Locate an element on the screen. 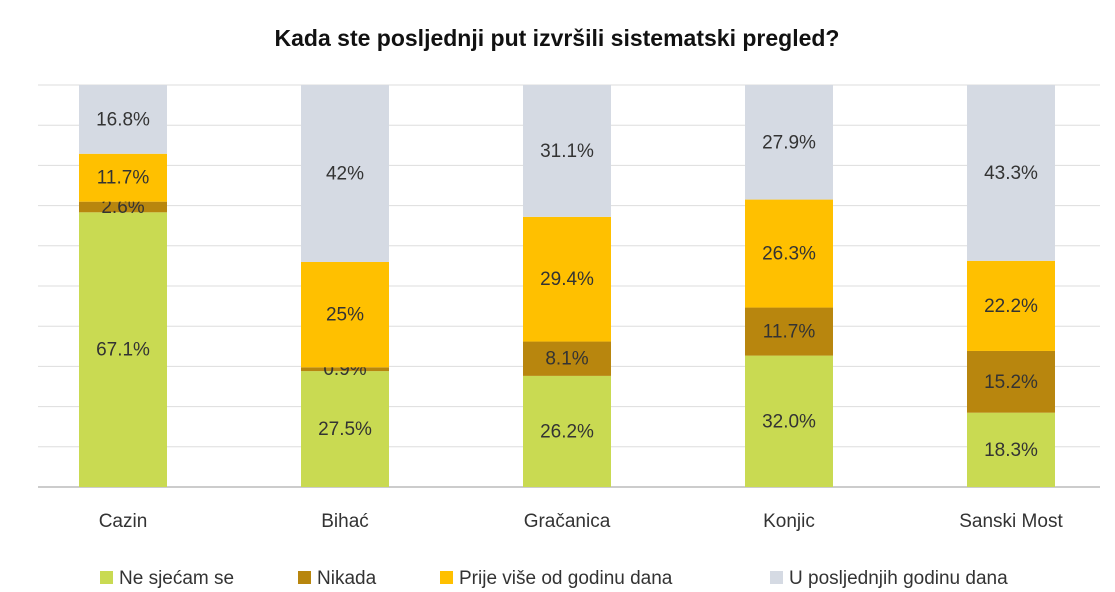 This screenshot has height=592, width=1115. legend-label: Ne sjećam se is located at coordinates (176, 578).